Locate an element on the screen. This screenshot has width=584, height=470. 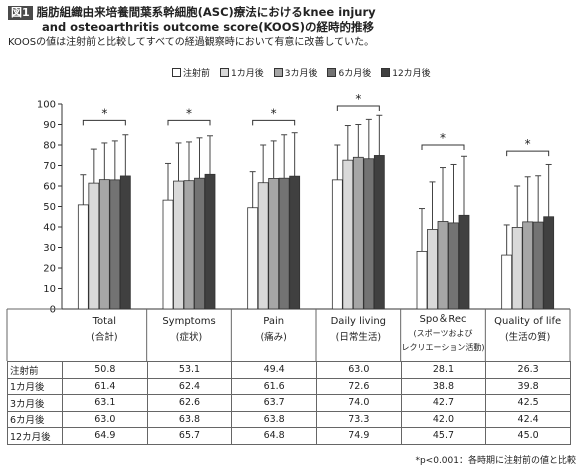
legend-item: 3カ月後 is located at coordinates (295, 72).